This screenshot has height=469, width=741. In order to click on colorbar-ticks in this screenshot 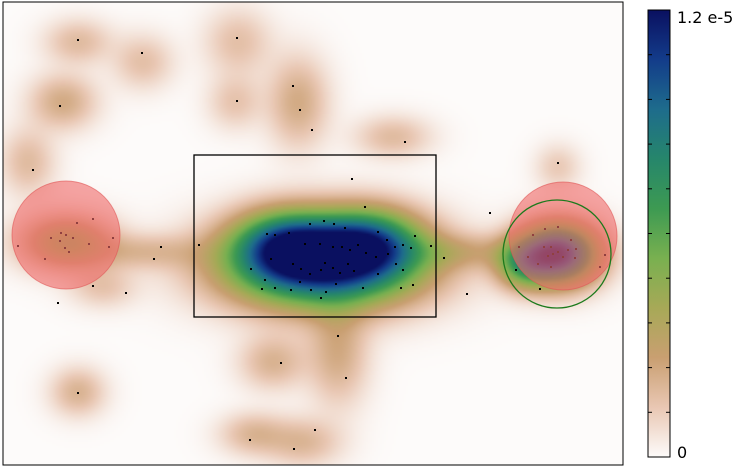, I will do `click(659, 233)`.